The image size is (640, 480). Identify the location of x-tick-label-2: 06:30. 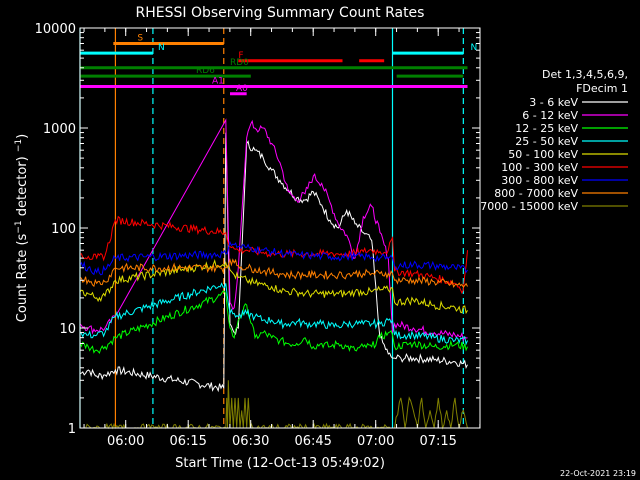
(250, 441).